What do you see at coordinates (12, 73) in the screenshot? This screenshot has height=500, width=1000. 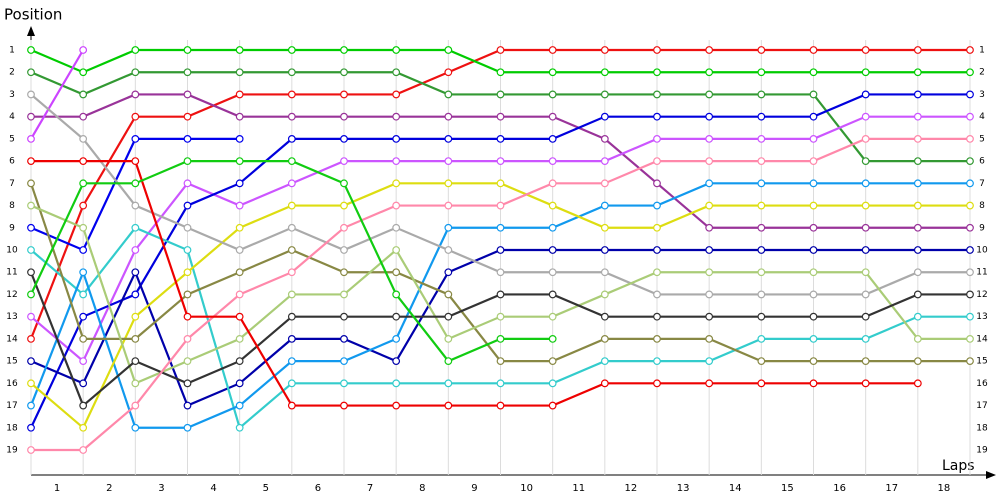 I see `y-tick-label: 2` at bounding box center [12, 73].